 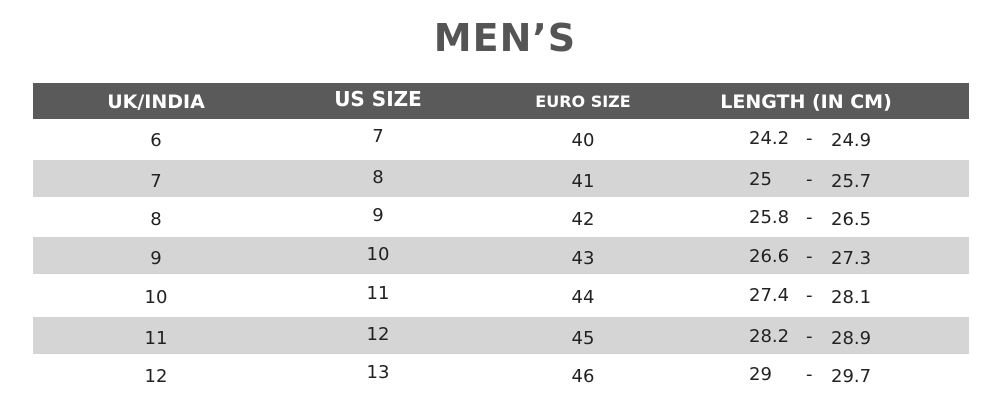 I want to click on table-row: 12 13 46 29 -29.7, so click(x=501, y=373).